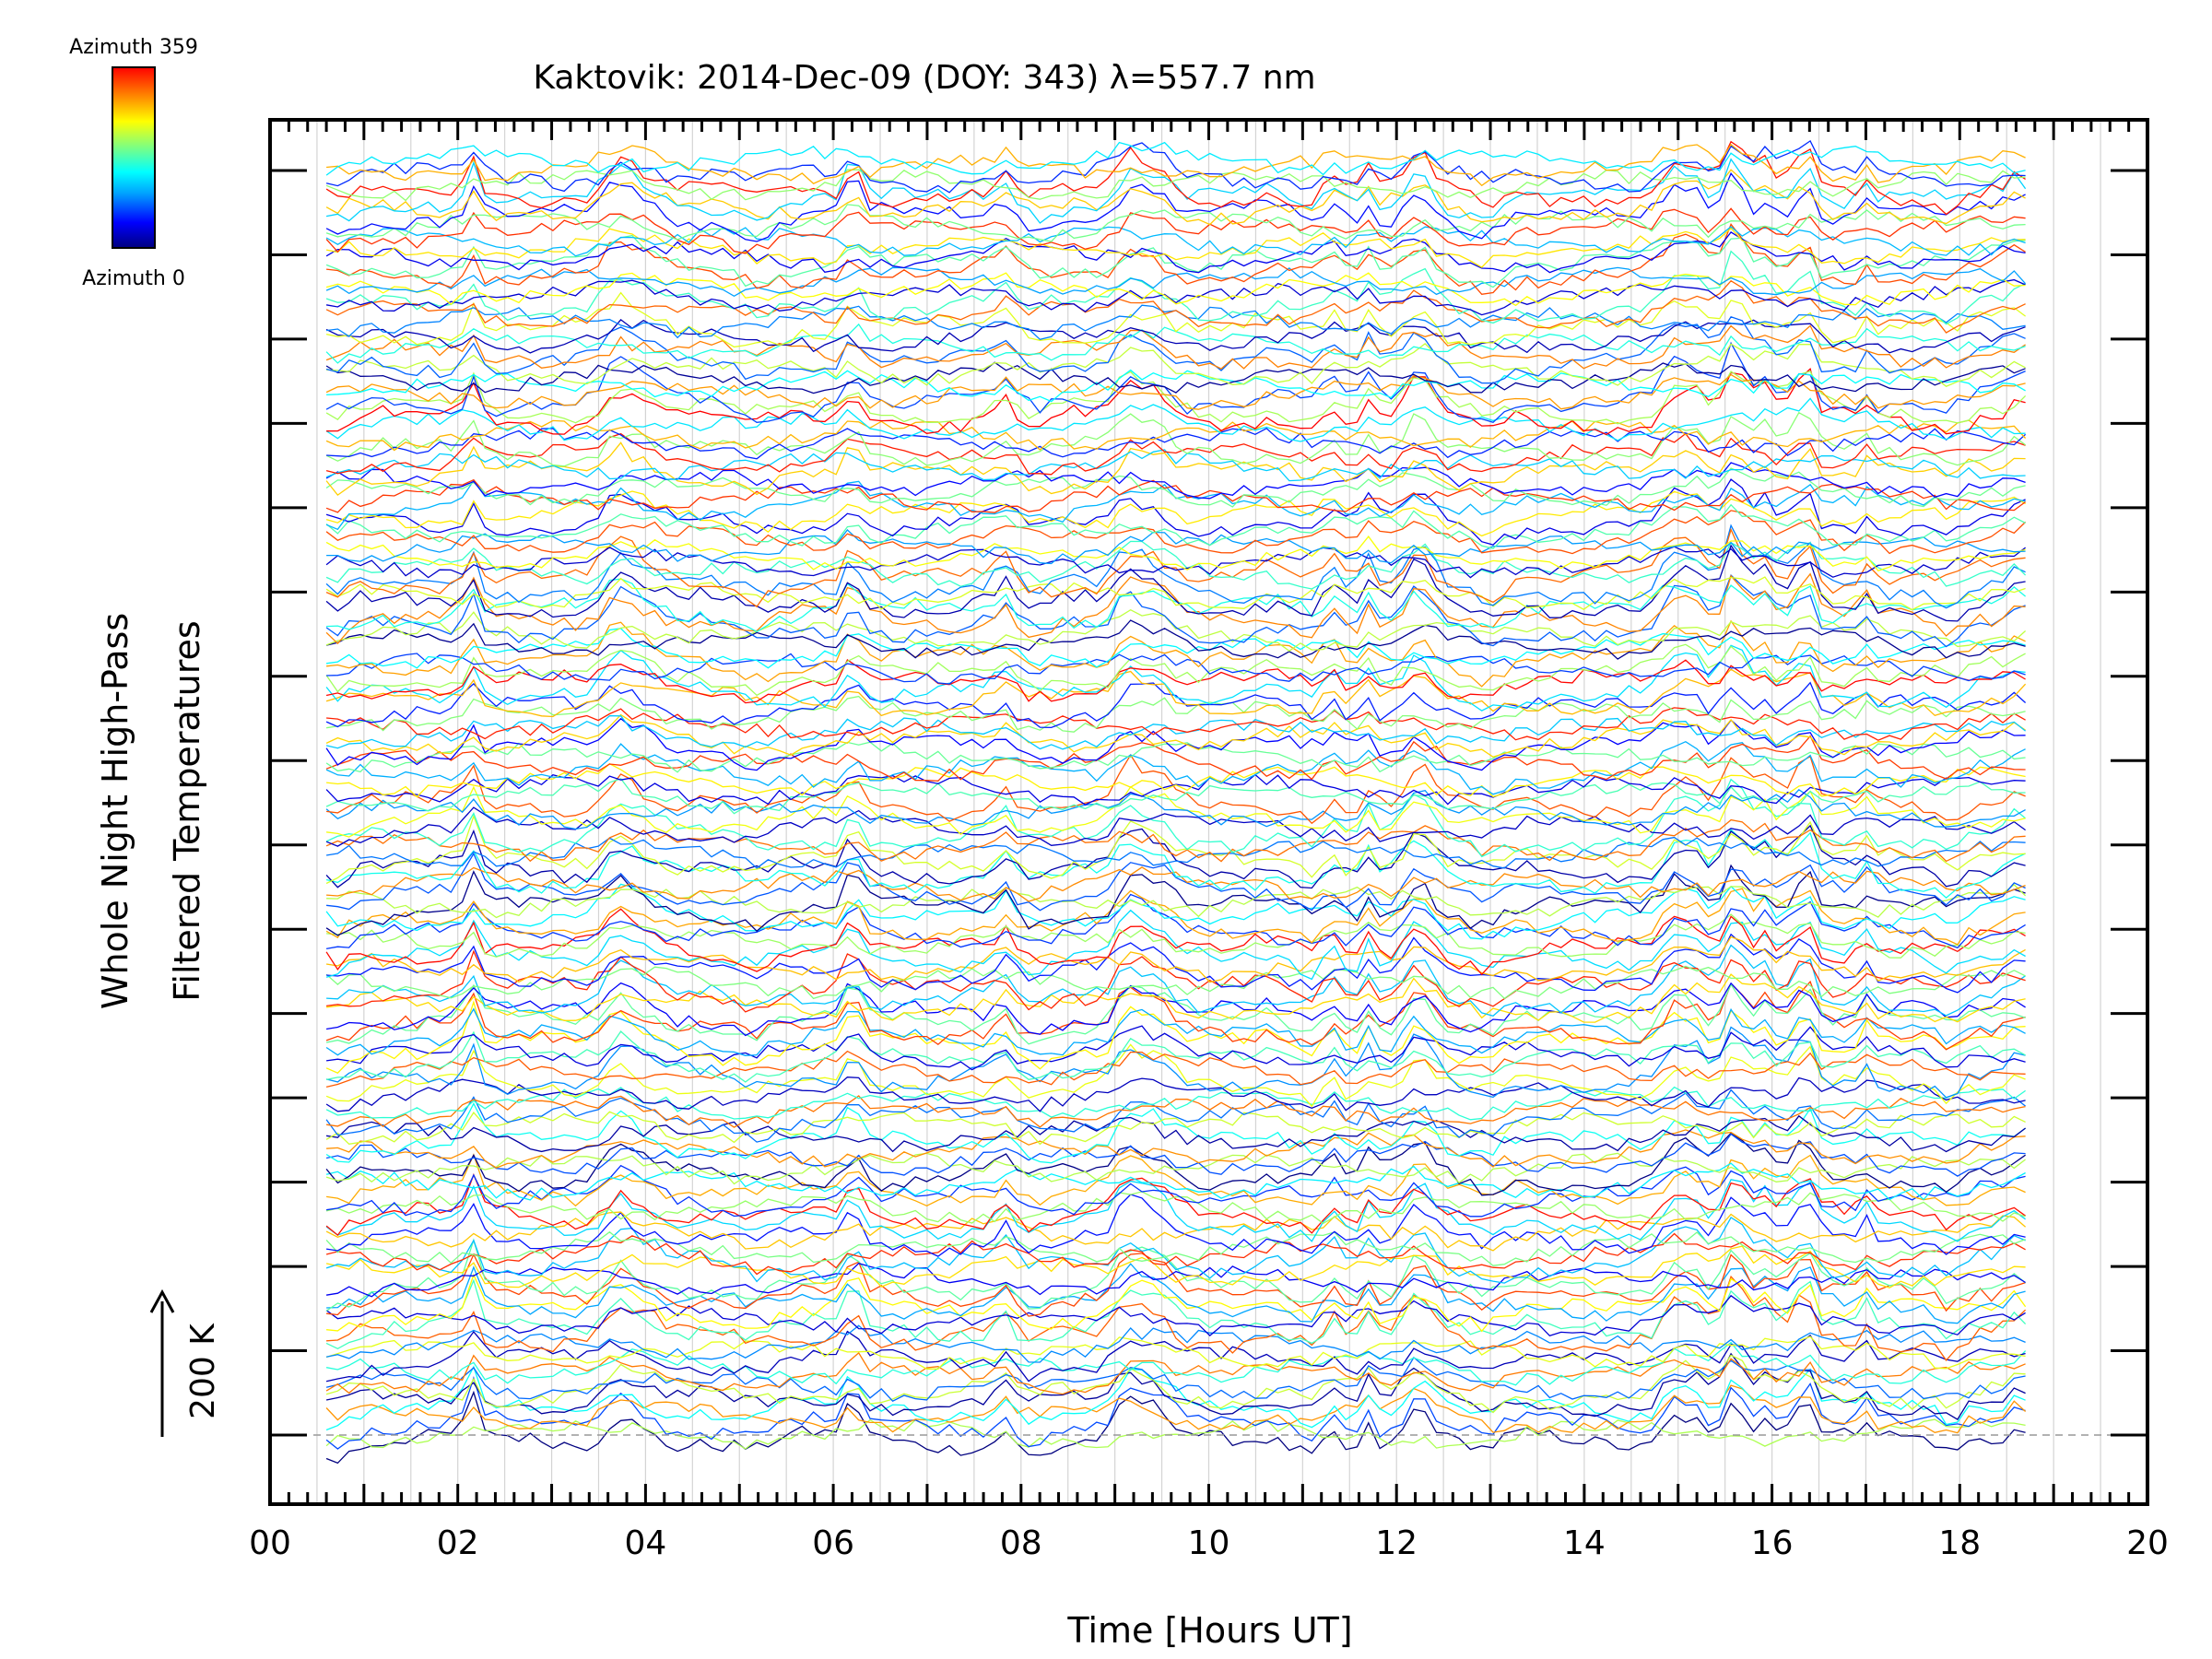 The image size is (2212, 1659). What do you see at coordinates (203, 1371) in the screenshot?
I see `scale-bar-label: 200 K` at bounding box center [203, 1371].